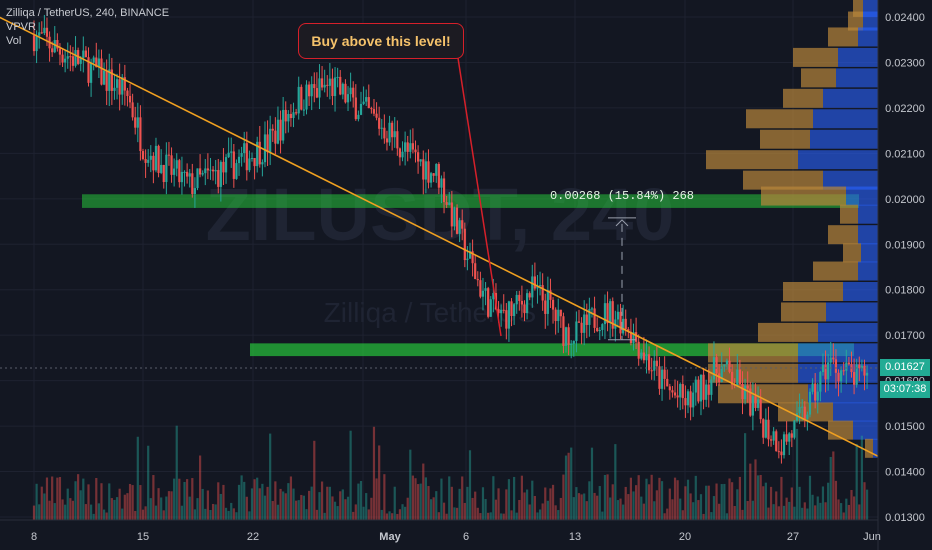 The width and height of the screenshot is (932, 550). Describe the element at coordinates (622, 265) in the screenshot. I see `price-range-measure: 0.00268 (15.84%) 268` at that location.